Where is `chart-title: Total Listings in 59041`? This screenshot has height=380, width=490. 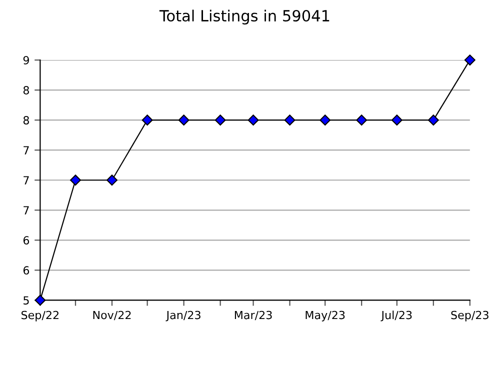 chart-title: Total Listings in 59041 is located at coordinates (244, 17).